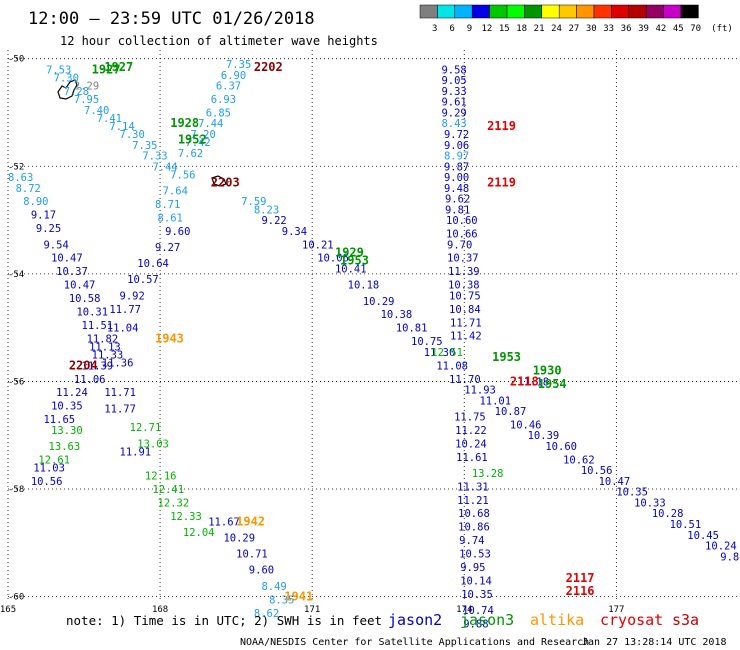  I want to click on scale-tick-label: 21, so click(539, 29).